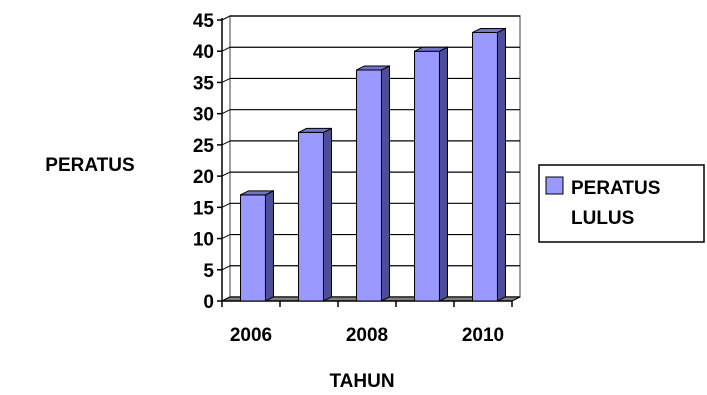 Image resolution: width=707 pixels, height=395 pixels. Describe the element at coordinates (204, 208) in the screenshot. I see `y-tick-label: 15` at that location.